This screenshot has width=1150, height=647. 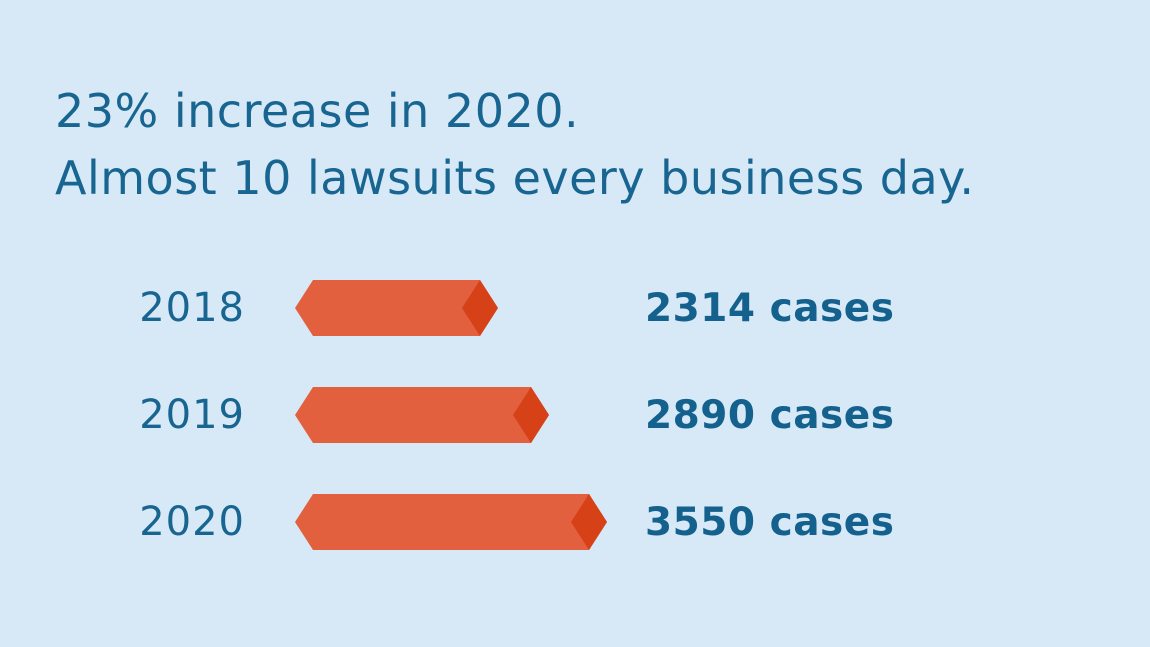 I want to click on chart-row: 2020 3550 cases, so click(x=575, y=522).